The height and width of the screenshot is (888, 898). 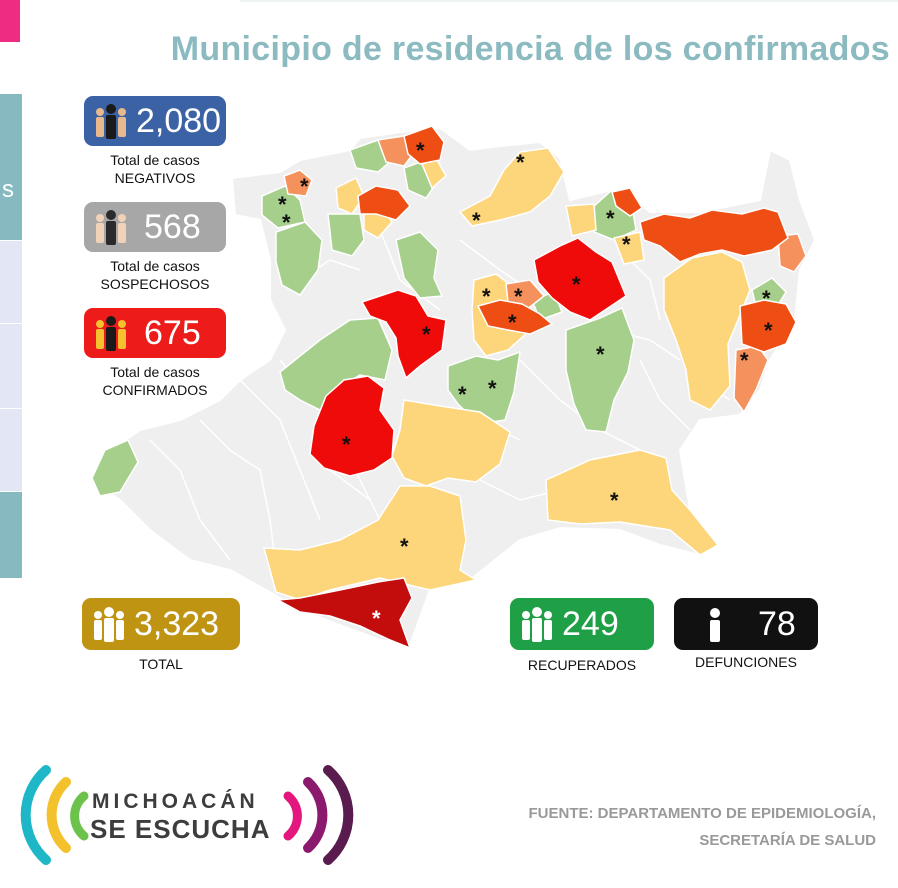 I want to click on total-label: TOTAL, so click(x=161, y=664).